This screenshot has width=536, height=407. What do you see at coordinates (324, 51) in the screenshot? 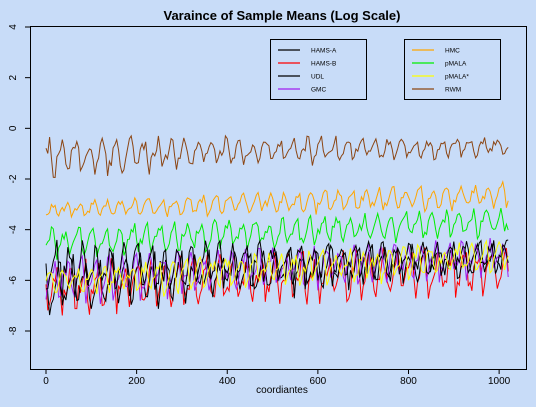
I see `legend-label: HAMS-A` at bounding box center [324, 51].